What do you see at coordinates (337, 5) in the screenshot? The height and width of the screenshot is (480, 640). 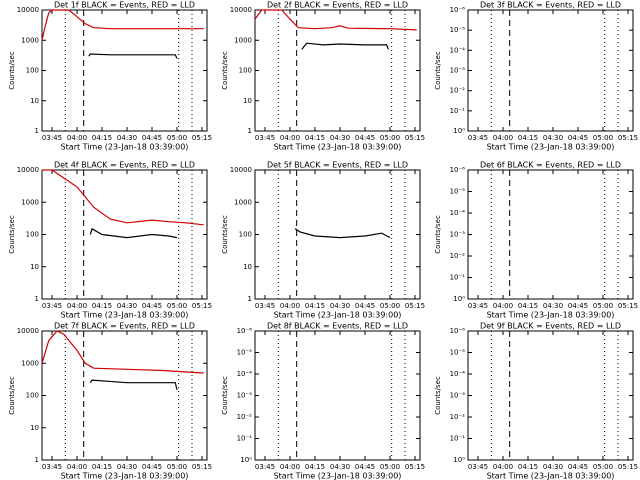 I see `panel-title: Det 2f BLACK = Events, RED = LLD` at bounding box center [337, 5].